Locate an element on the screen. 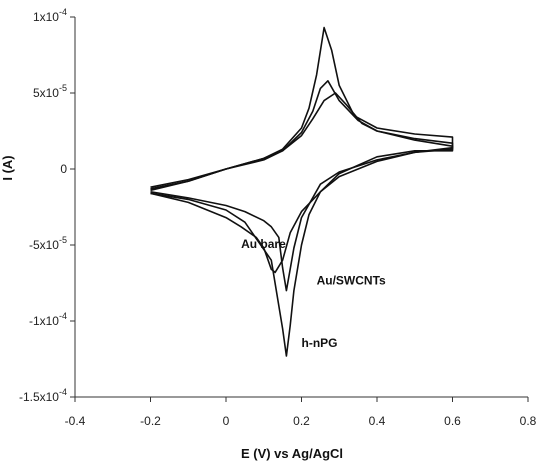  y-axis-title: I (A) is located at coordinates (7, 167).